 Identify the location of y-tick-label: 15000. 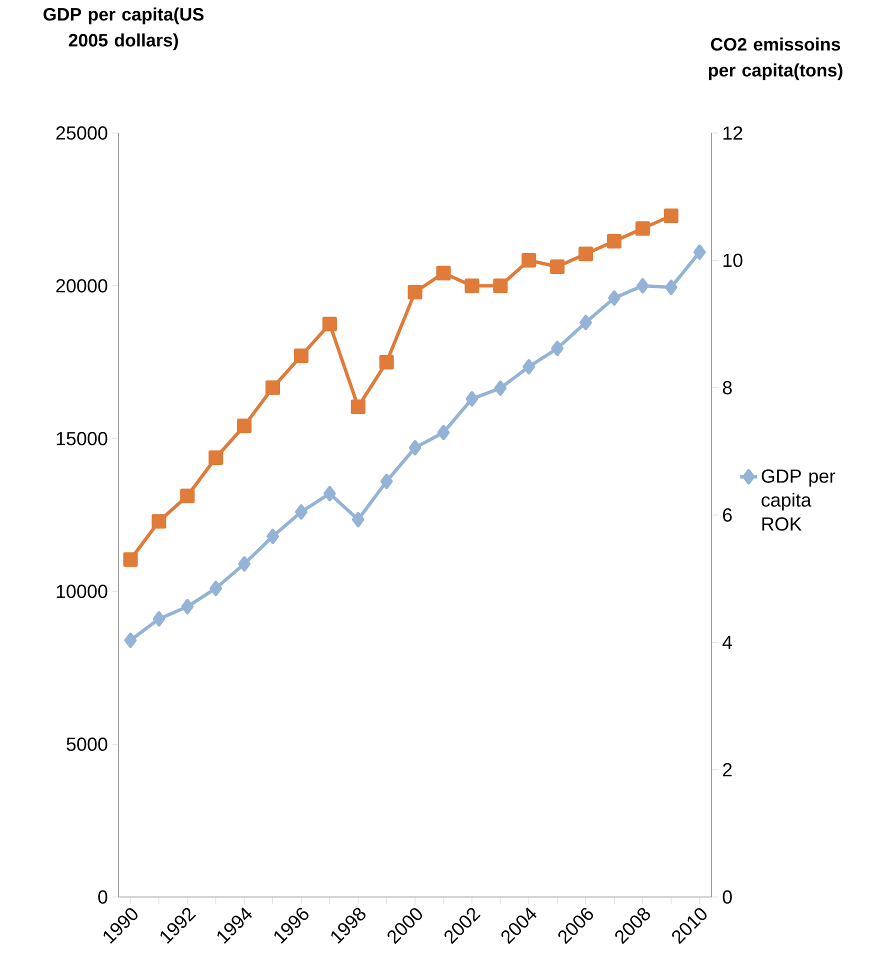
(82, 439).